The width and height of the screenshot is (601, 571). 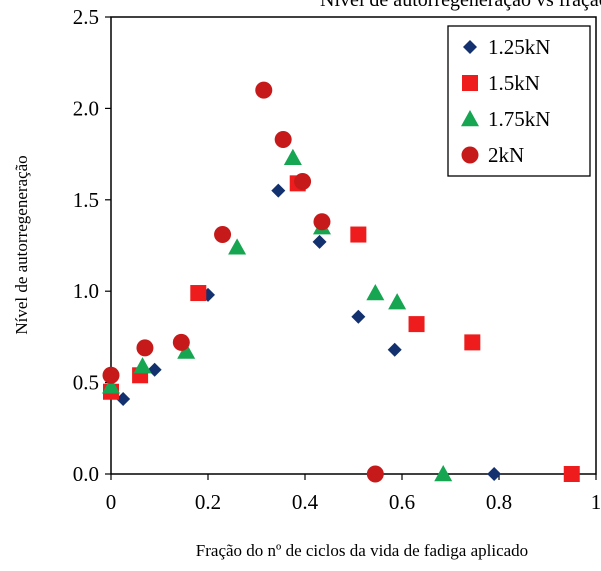 What do you see at coordinates (470, 47) in the screenshot?
I see `legend-marker-1-25kN` at bounding box center [470, 47].